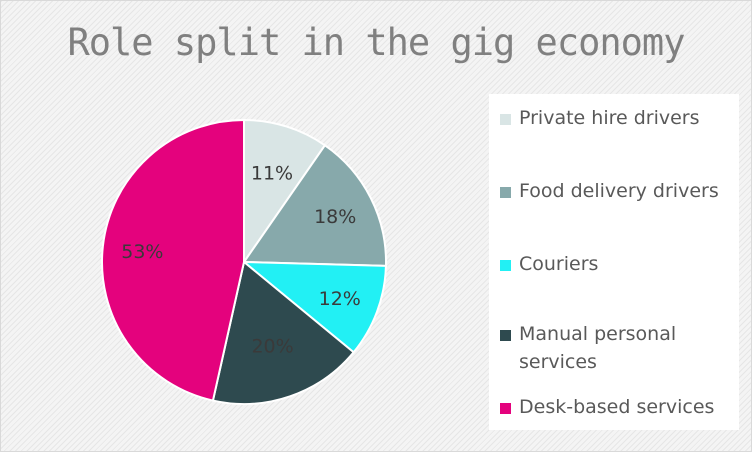  What do you see at coordinates (619, 191) in the screenshot?
I see `legend-label: Food delivery drivers` at bounding box center [619, 191].